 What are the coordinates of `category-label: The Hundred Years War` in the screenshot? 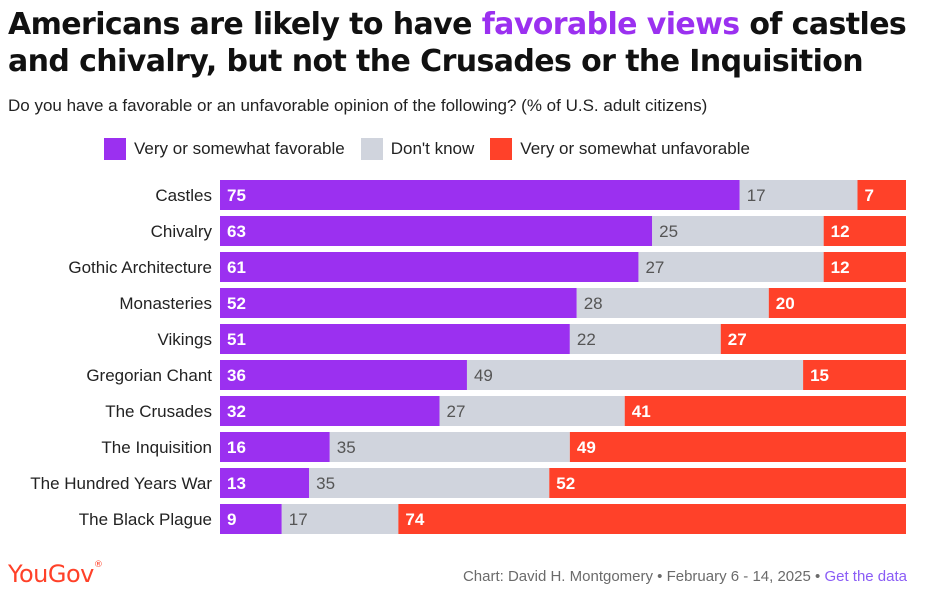 It's located at (121, 483).